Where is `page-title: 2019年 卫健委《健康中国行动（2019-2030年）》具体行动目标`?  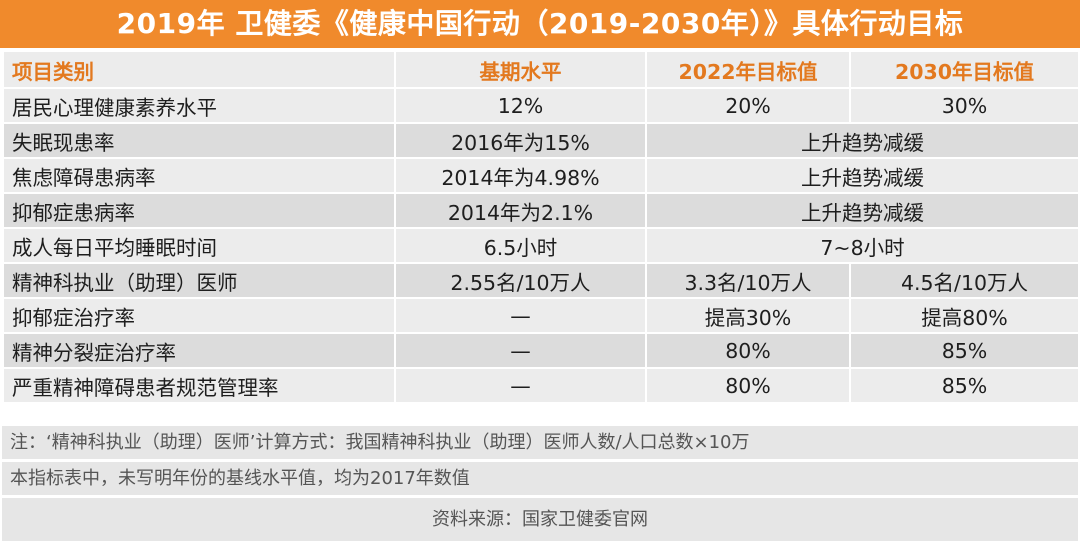 page-title: 2019年 卫健委《健康中国行动（2019-2030年）》具体行动目标 is located at coordinates (540, 24).